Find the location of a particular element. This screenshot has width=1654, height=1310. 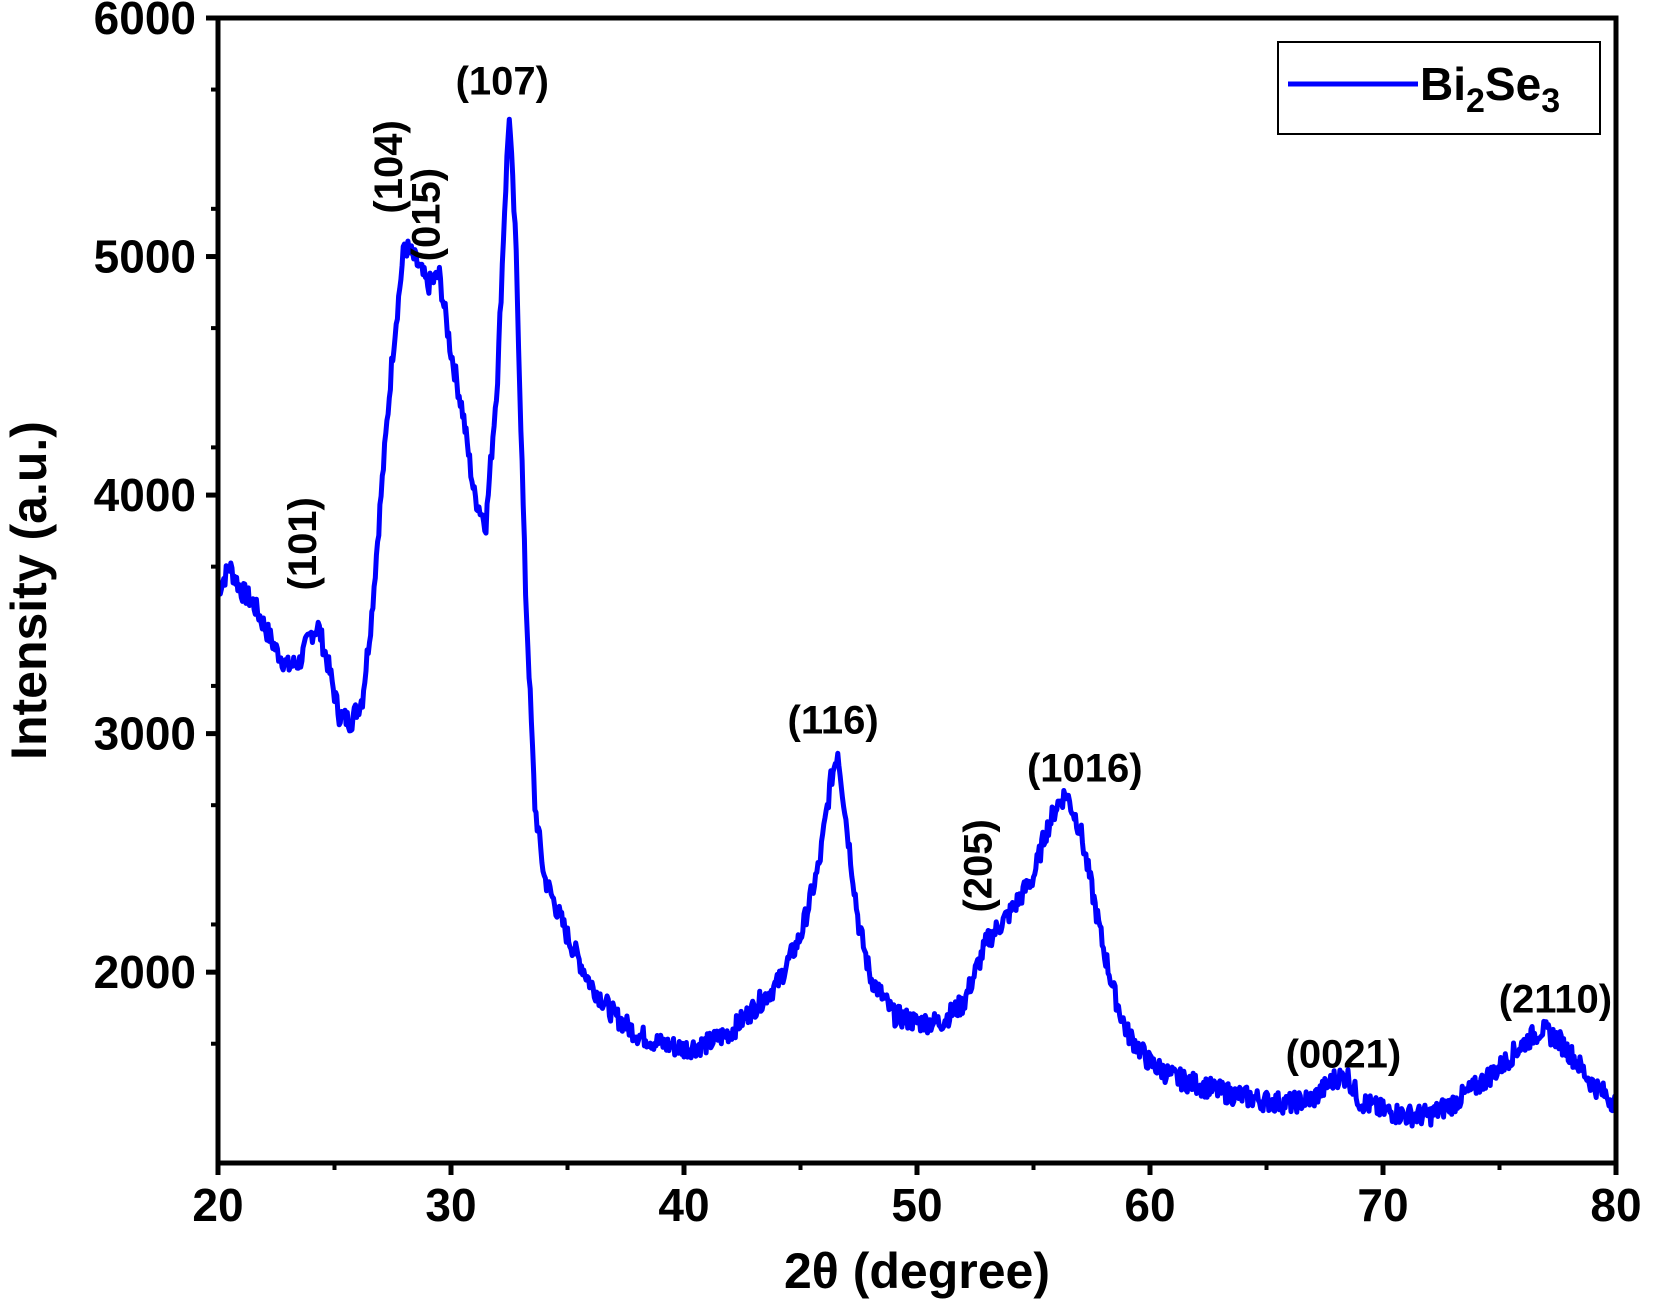

peak-label: (0021) is located at coordinates (1344, 1055).